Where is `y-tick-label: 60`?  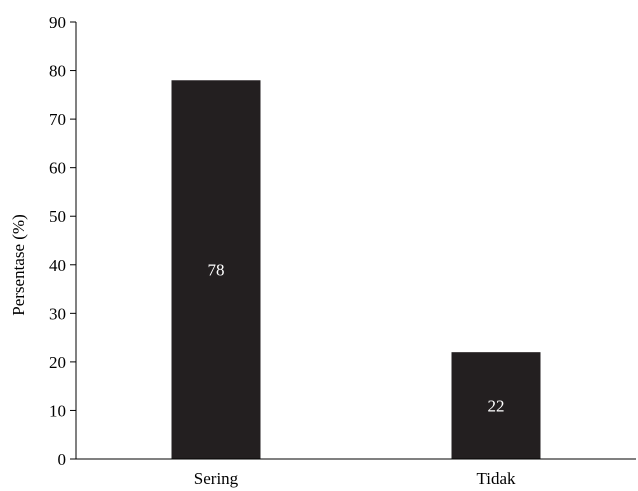
y-tick-label: 60 is located at coordinates (57, 168).